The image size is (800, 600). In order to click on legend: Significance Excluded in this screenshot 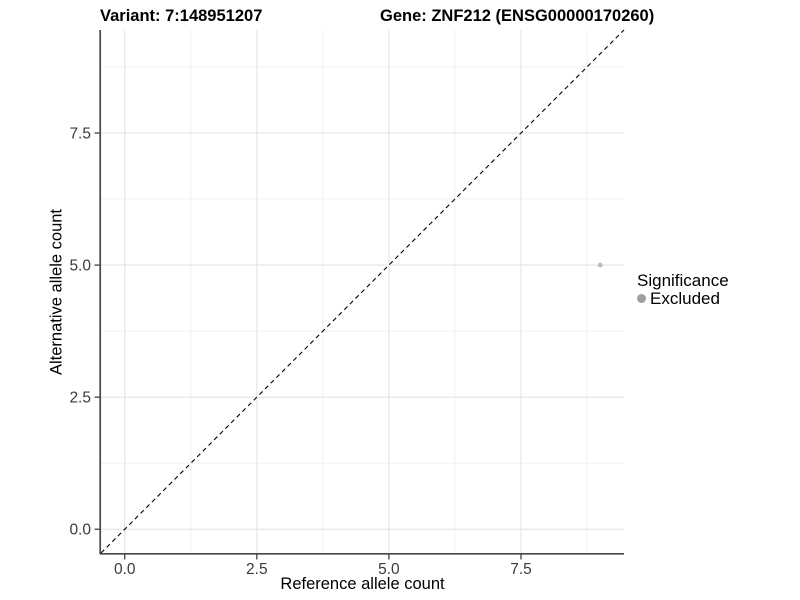, I will do `click(683, 289)`.